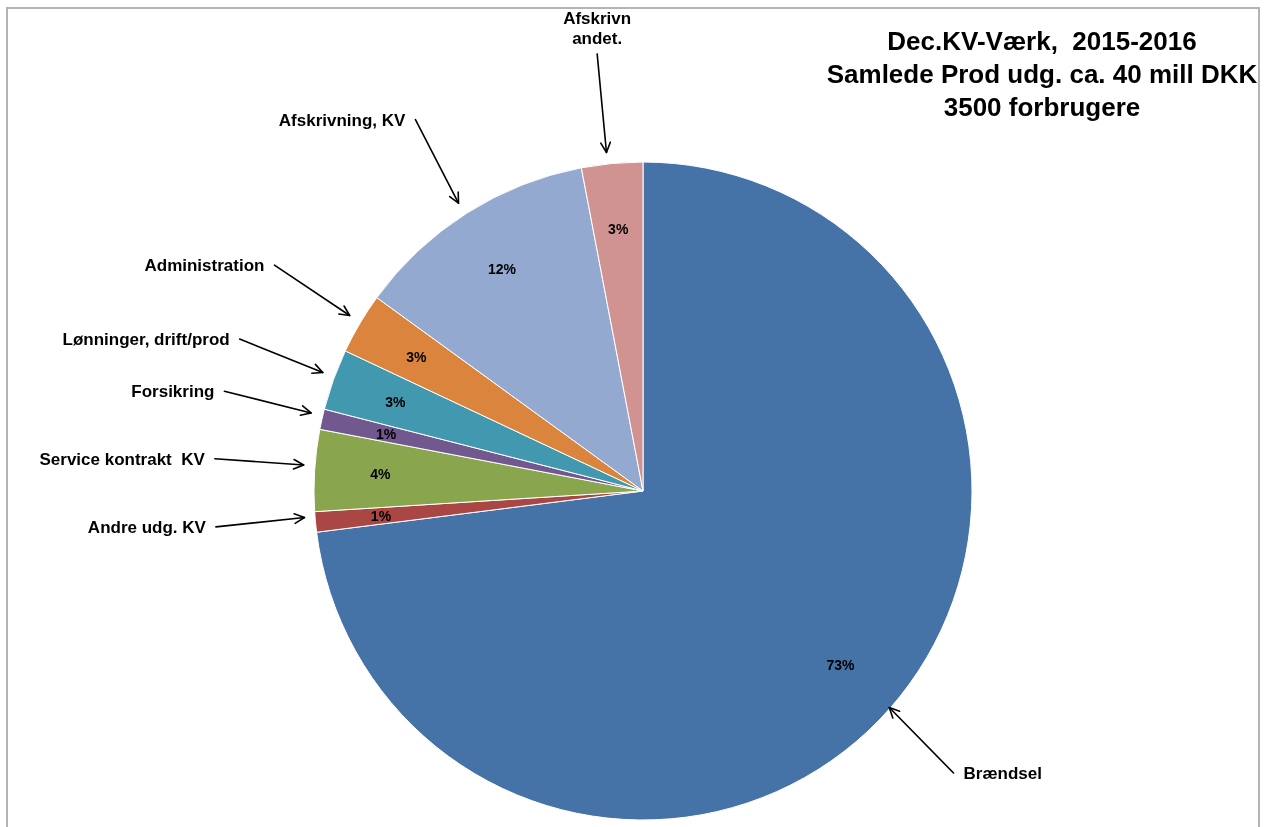  I want to click on slice-label: Lønninger, drift/prod, so click(146, 339).